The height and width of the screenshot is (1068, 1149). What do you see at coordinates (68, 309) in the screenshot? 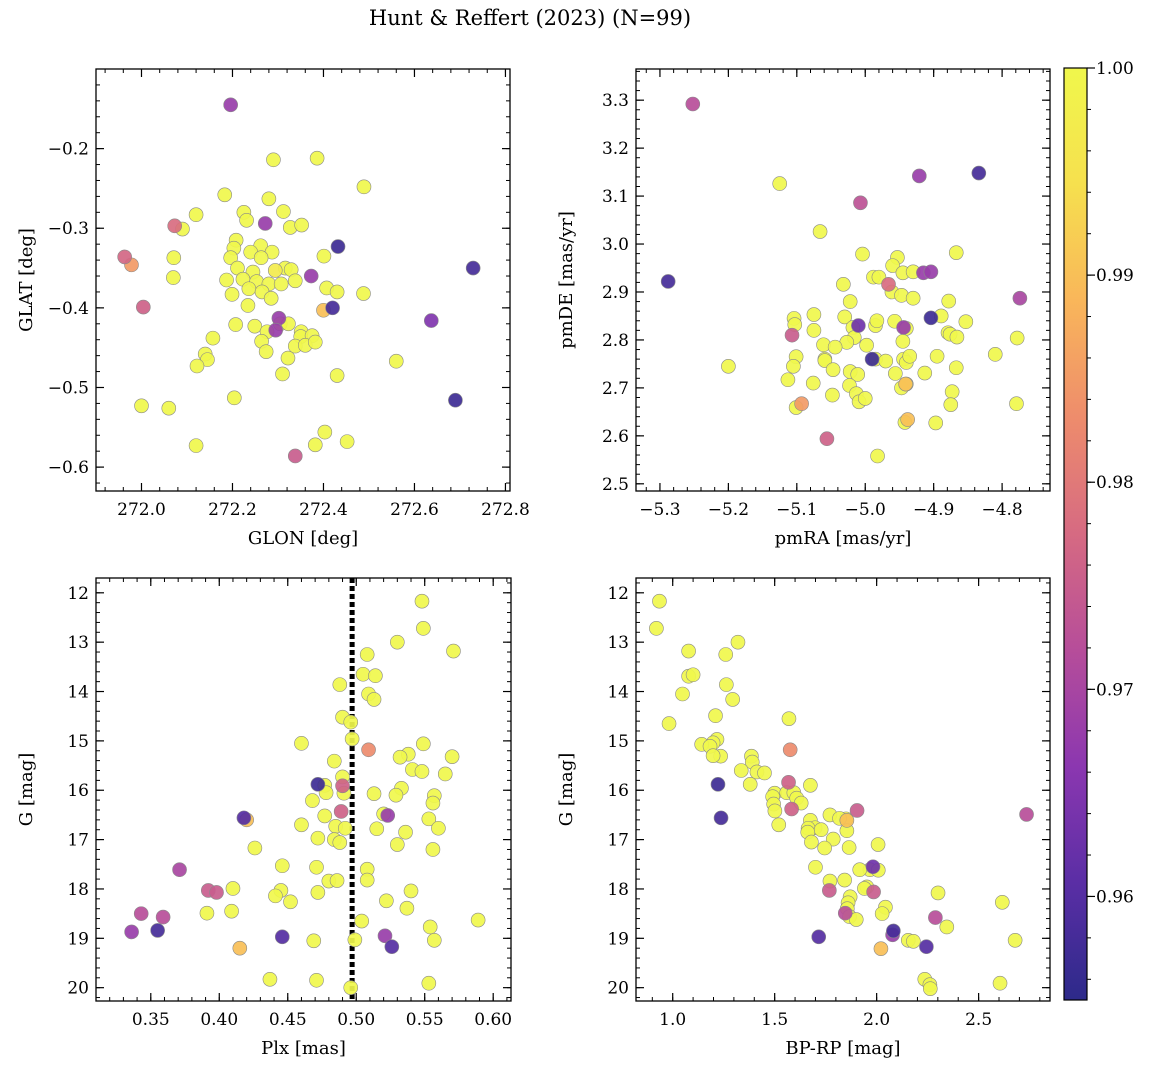
I see `y-tick-label: −0.4` at bounding box center [68, 309].